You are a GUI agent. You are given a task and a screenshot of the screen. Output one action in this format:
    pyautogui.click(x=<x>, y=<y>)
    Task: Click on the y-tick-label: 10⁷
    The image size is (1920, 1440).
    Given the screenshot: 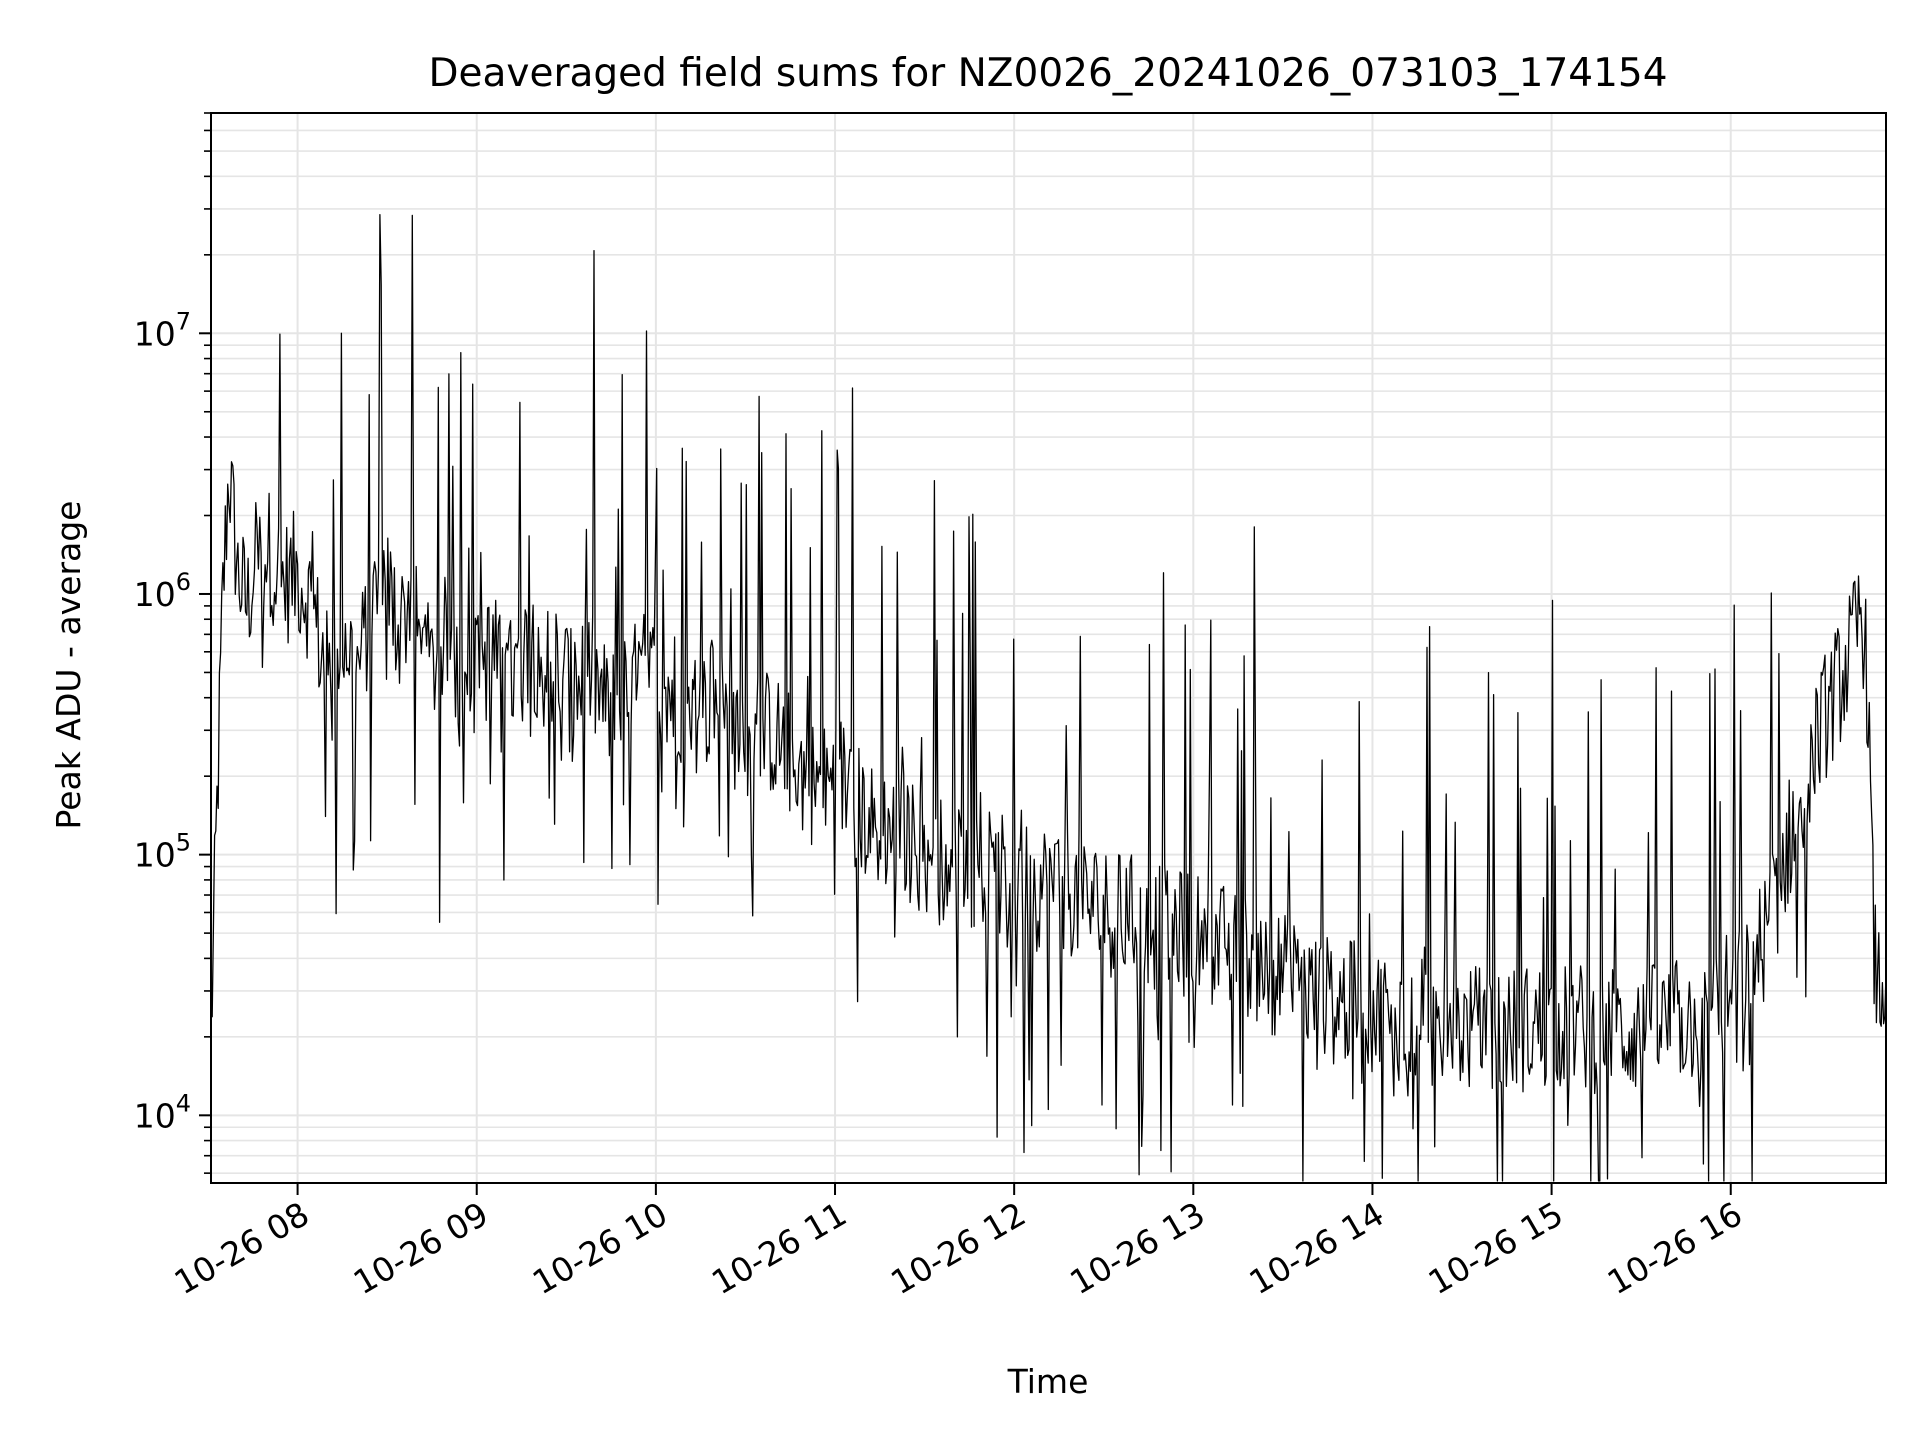 What is the action you would take?
    pyautogui.click(x=162, y=330)
    